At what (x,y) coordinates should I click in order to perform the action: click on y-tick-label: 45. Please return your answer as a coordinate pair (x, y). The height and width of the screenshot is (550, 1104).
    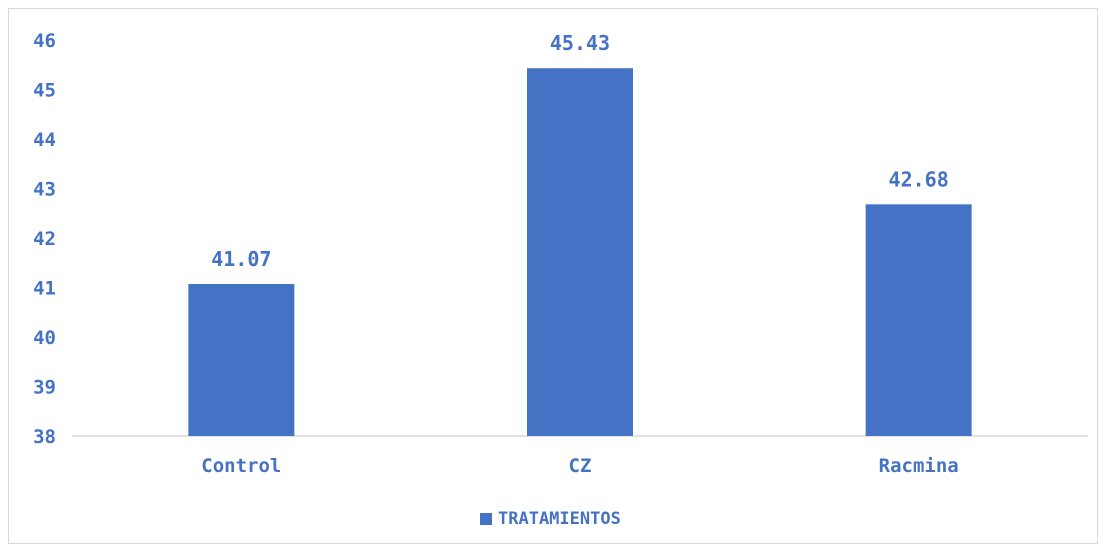
    Looking at the image, I should click on (44, 91).